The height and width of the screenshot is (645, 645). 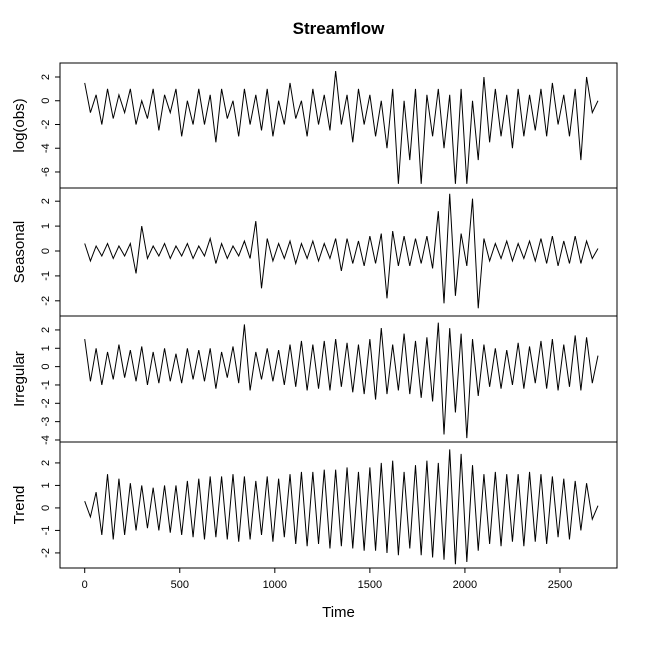 I want to click on y-axis-label: Seasonal, so click(x=19, y=252).